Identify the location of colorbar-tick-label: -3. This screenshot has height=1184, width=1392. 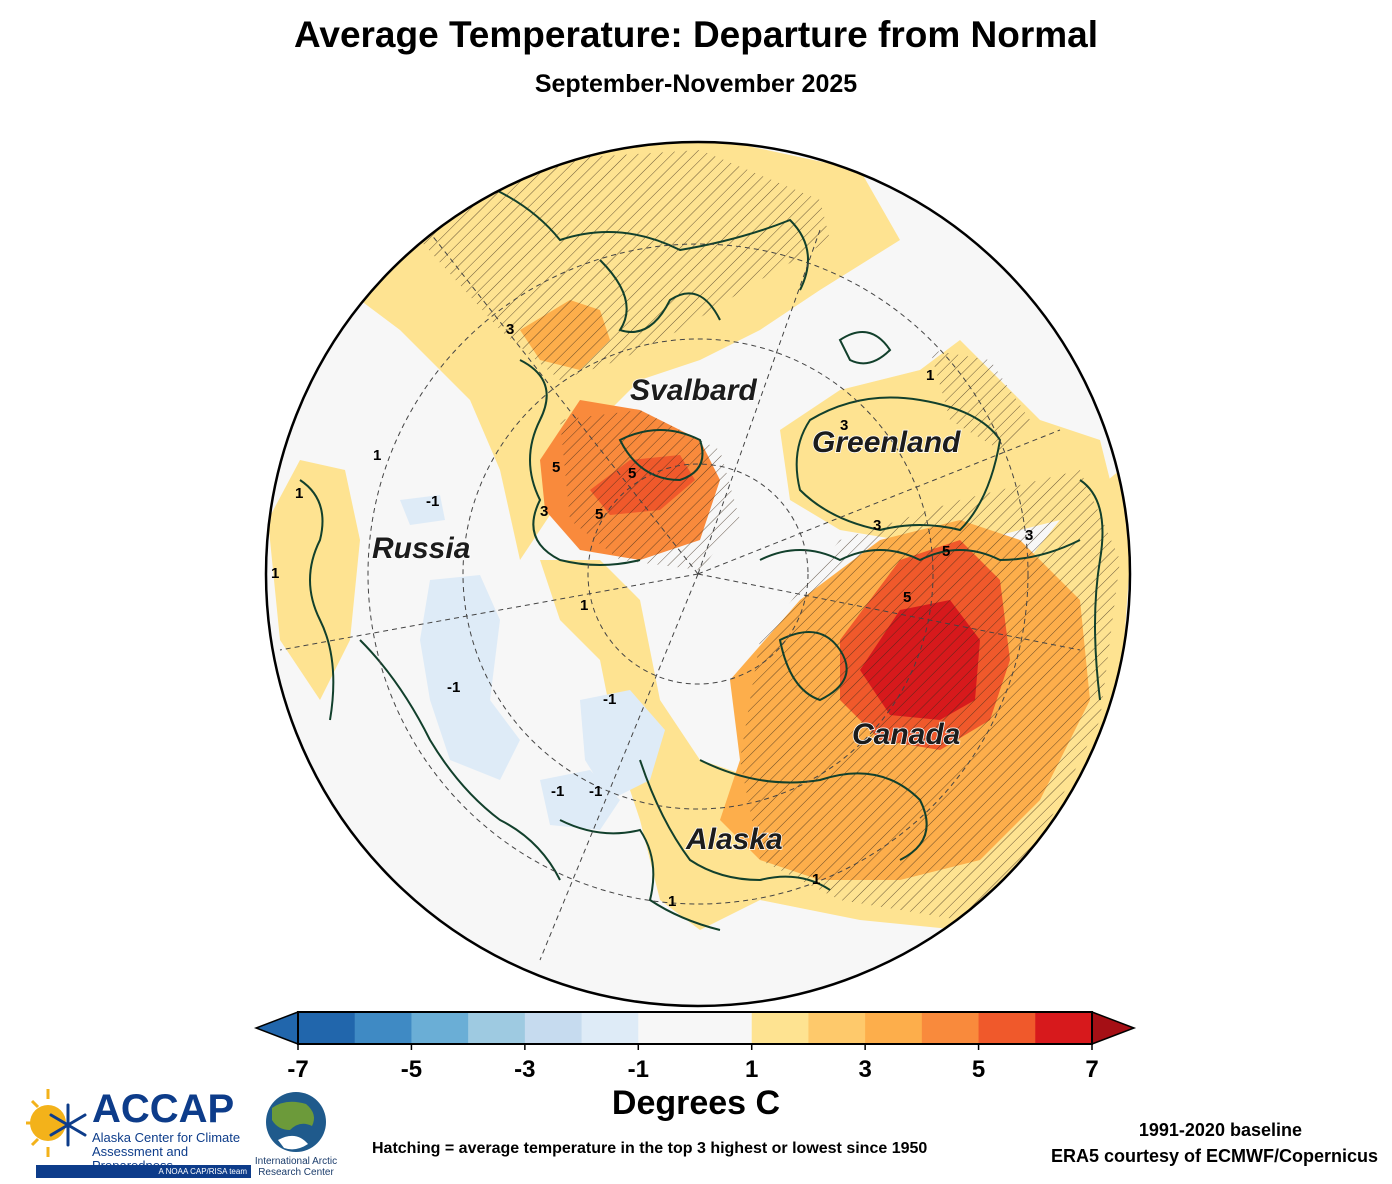
(524, 1069).